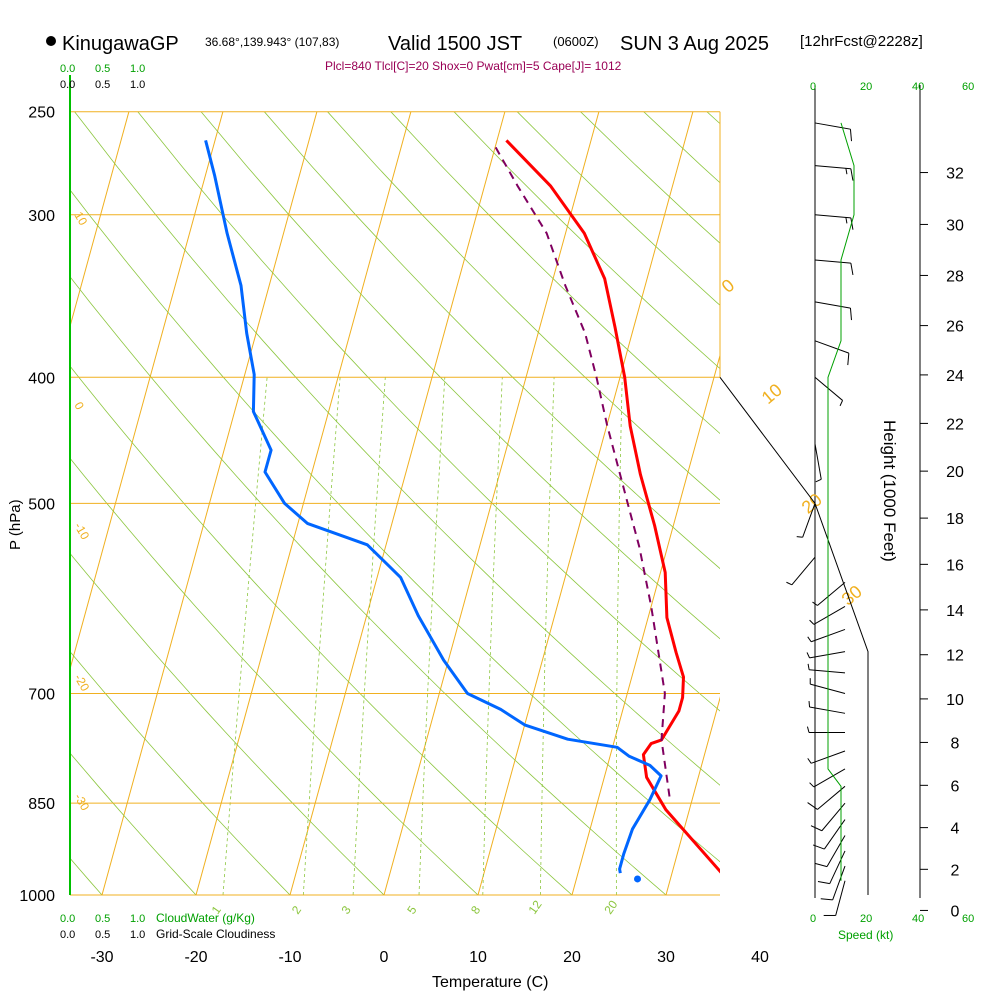 This screenshot has width=1000, height=1000. Describe the element at coordinates (727, 879) in the screenshot. I see `surface-temperature-marker` at that location.